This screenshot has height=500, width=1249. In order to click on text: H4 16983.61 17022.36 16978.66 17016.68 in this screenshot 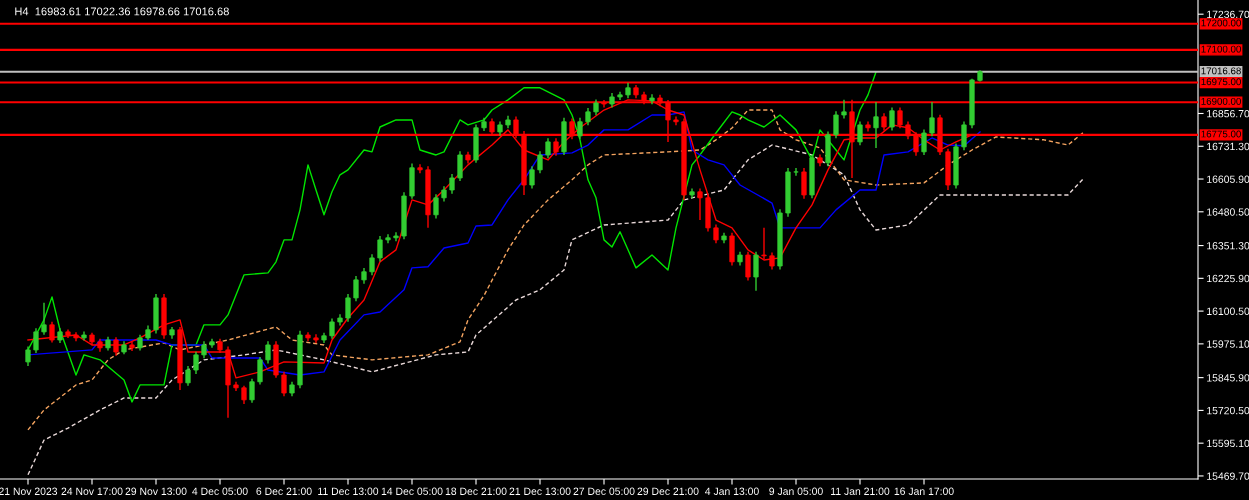, I will do `click(122, 11)`.